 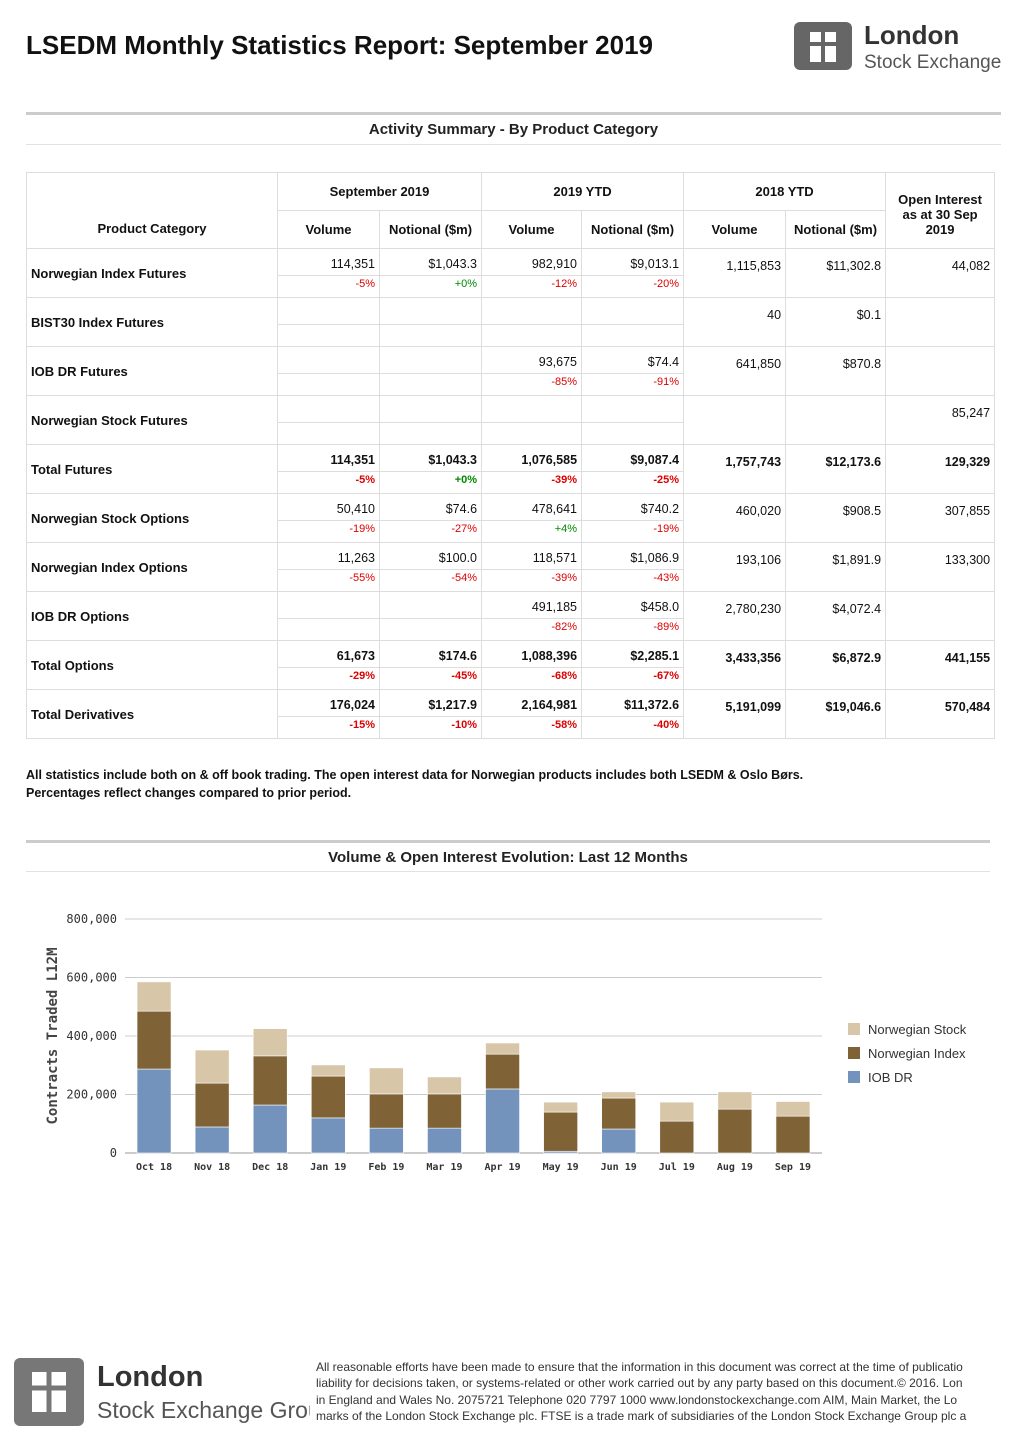 What do you see at coordinates (633, 384) in the screenshot?
I see `change-cell: -91%` at bounding box center [633, 384].